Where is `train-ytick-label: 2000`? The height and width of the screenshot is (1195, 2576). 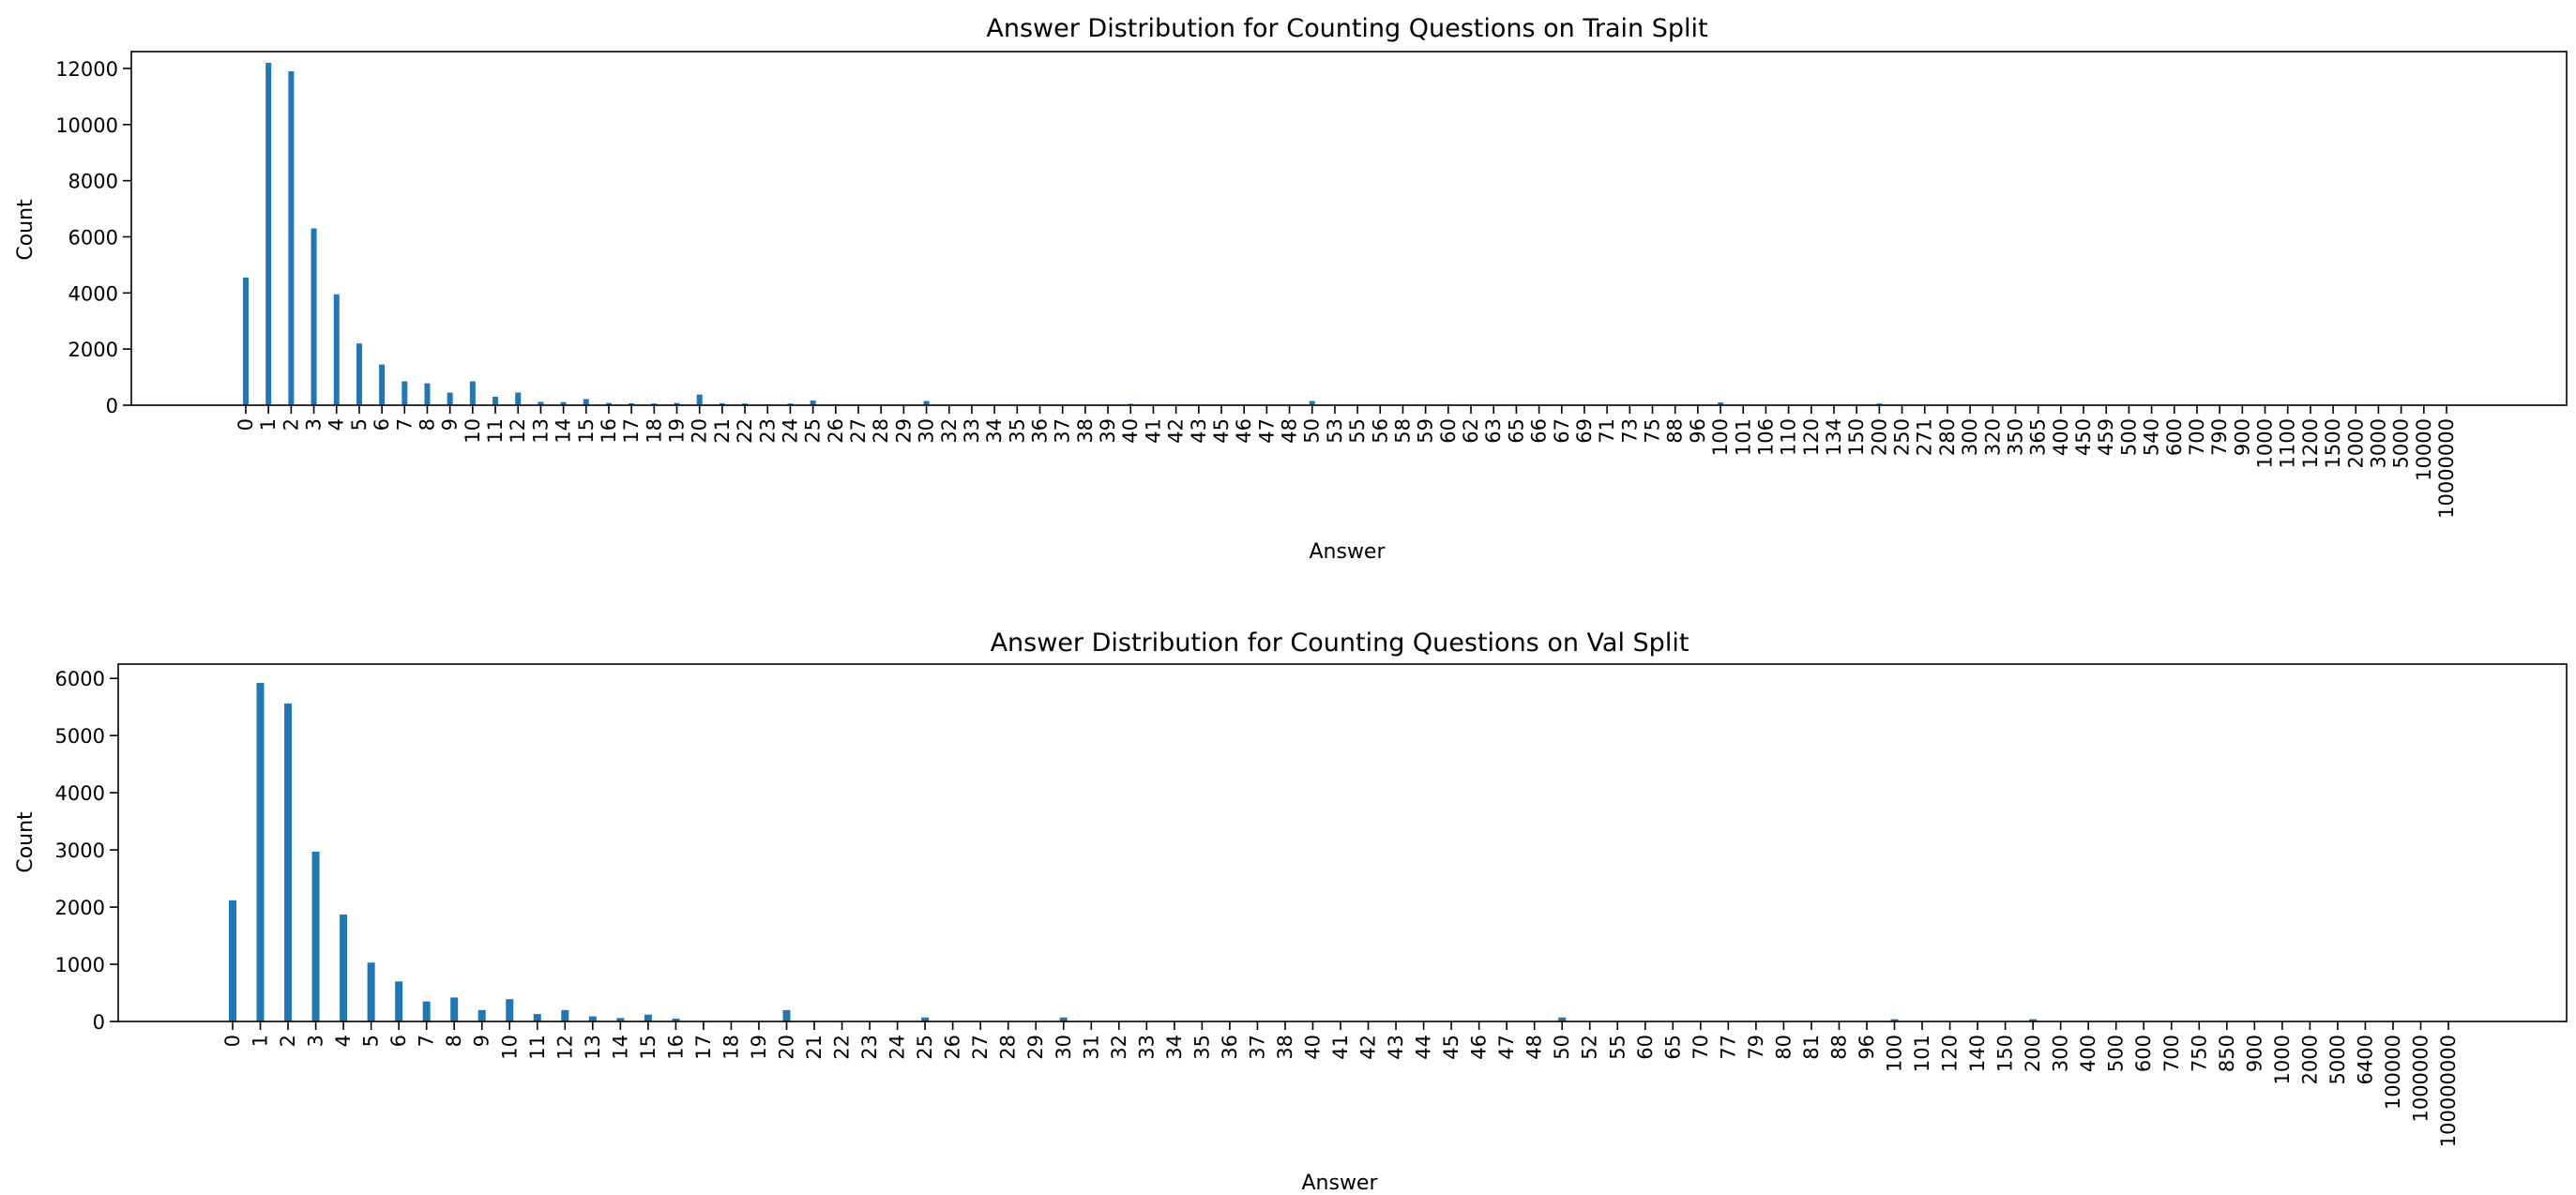
train-ytick-label: 2000 is located at coordinates (93, 350).